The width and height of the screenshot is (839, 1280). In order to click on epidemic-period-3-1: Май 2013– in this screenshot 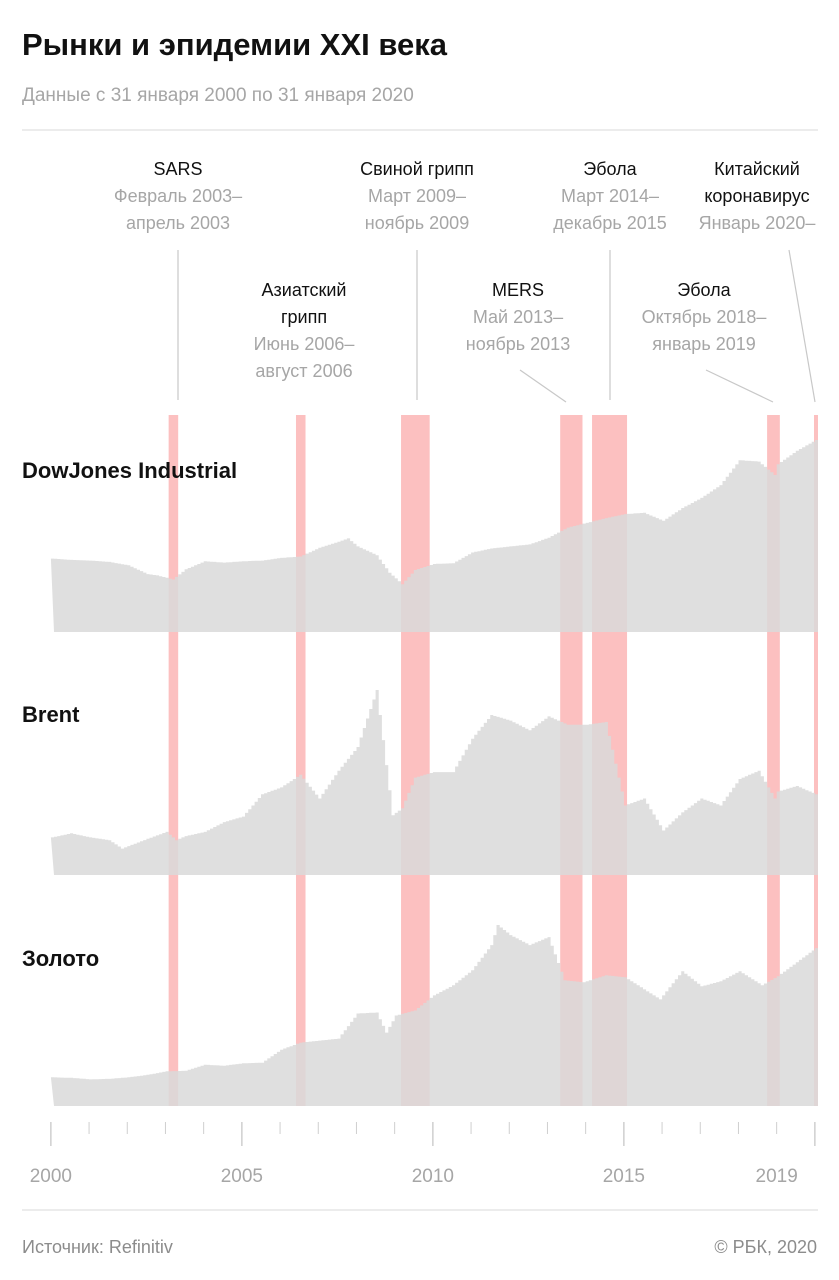, I will do `click(518, 317)`.